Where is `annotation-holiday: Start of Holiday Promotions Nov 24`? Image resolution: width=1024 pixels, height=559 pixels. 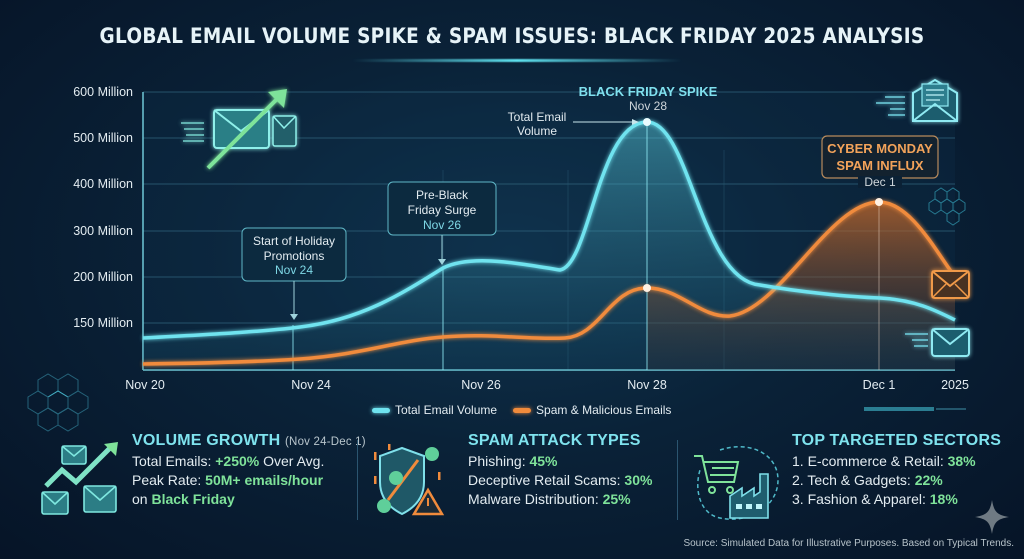
annotation-holiday: Start of Holiday Promotions Nov 24 is located at coordinates (294, 273).